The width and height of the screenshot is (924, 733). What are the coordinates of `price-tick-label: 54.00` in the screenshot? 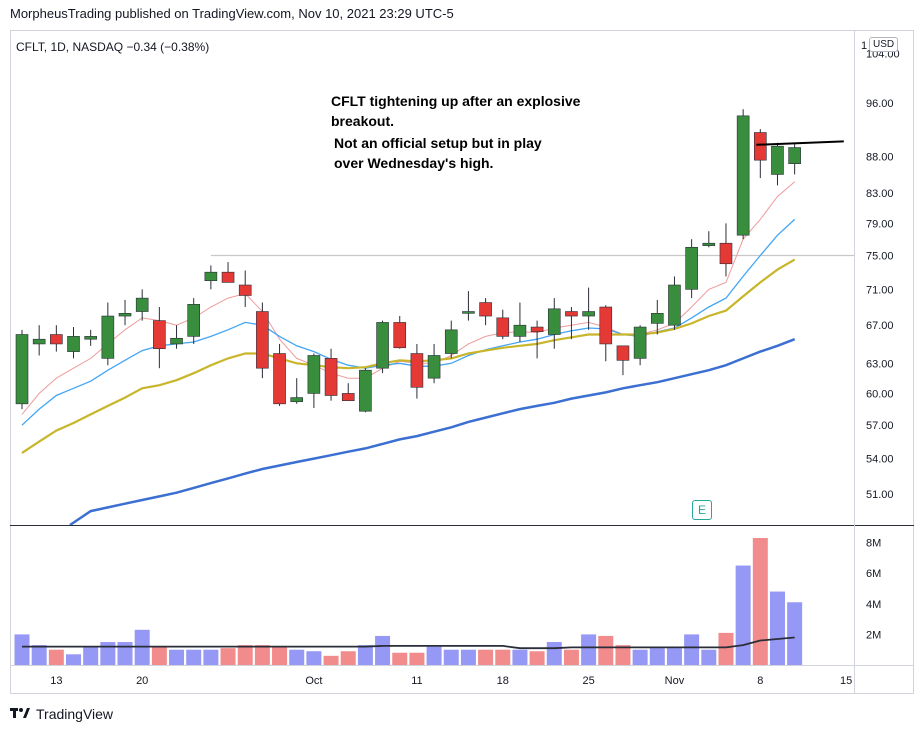 It's located at (880, 460).